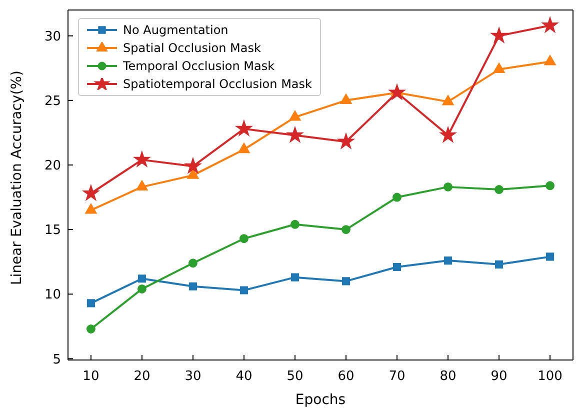 The image size is (584, 414). What do you see at coordinates (52, 102) in the screenshot?
I see `y-tick-label: 25` at bounding box center [52, 102].